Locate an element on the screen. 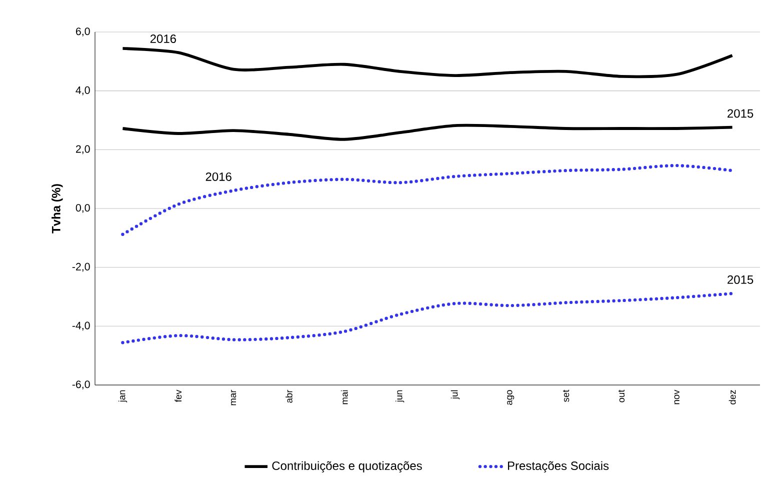 This screenshot has height=483, width=781. x-tick-label: ago is located at coordinates (510, 397).